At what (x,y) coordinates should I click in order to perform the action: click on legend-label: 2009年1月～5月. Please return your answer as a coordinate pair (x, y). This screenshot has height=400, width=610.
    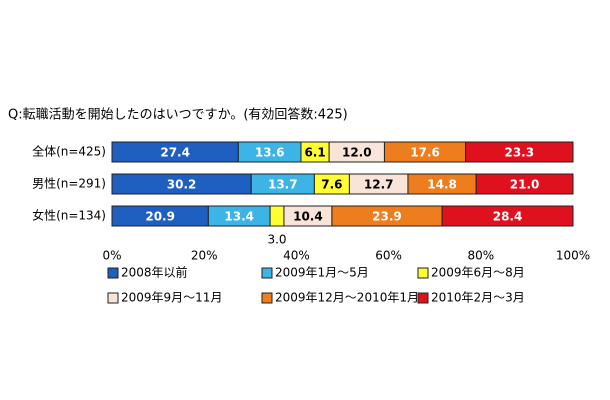
    Looking at the image, I should click on (322, 273).